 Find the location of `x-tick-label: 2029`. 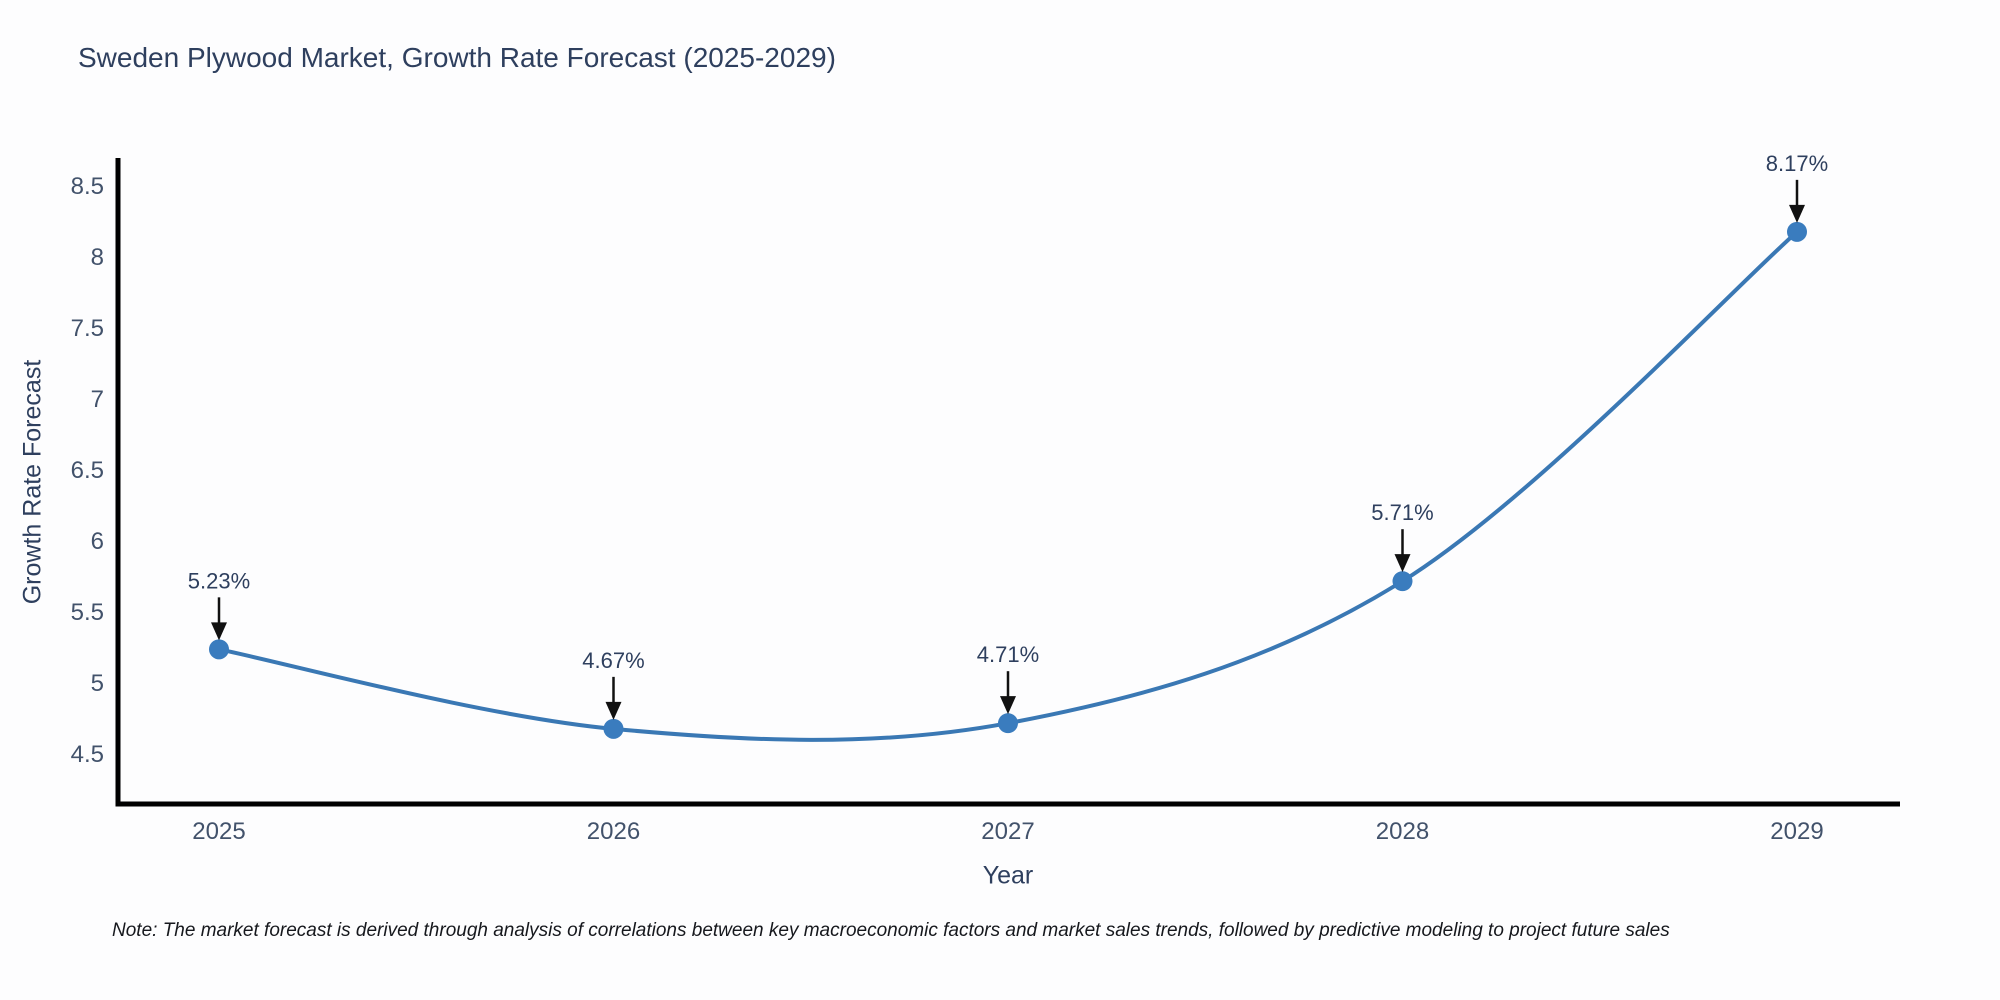

x-tick-label: 2029 is located at coordinates (1796, 831).